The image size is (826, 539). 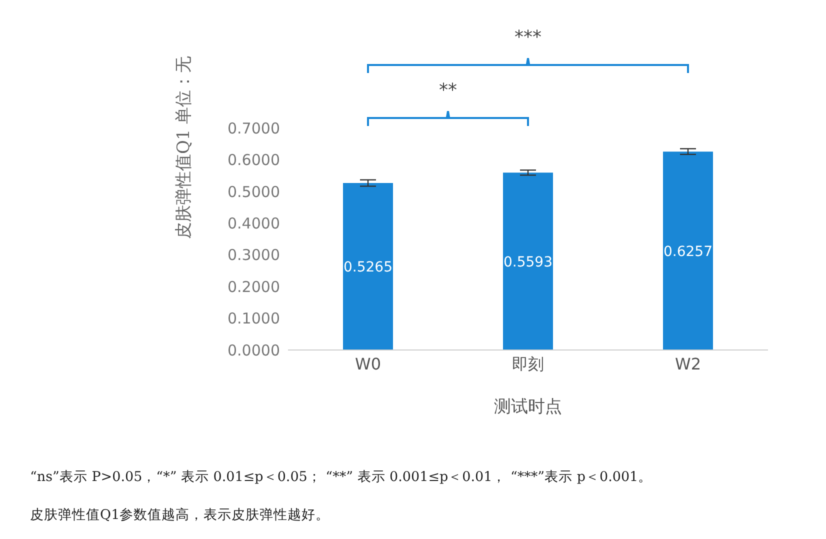 I want to click on y-tick-label: 0.0000, so click(x=254, y=350).